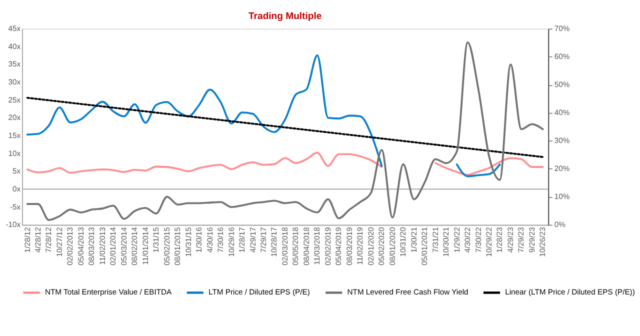 Image resolution: width=640 pixels, height=336 pixels. I want to click on x-tick-label: 10/29/16, so click(231, 242).